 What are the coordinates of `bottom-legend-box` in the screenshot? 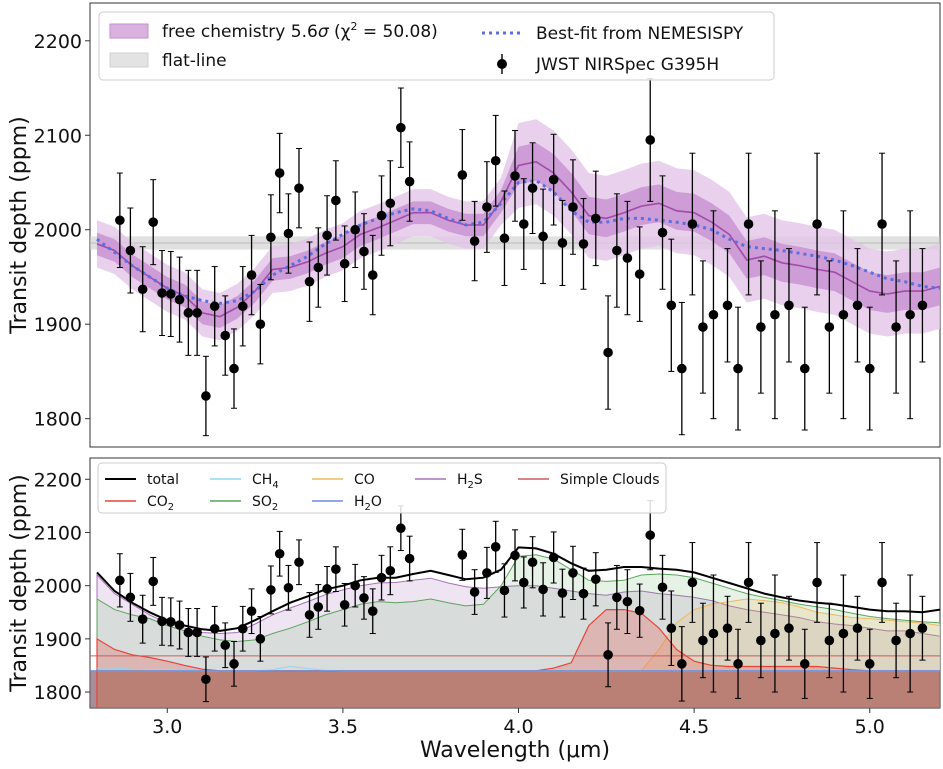 It's located at (382, 488).